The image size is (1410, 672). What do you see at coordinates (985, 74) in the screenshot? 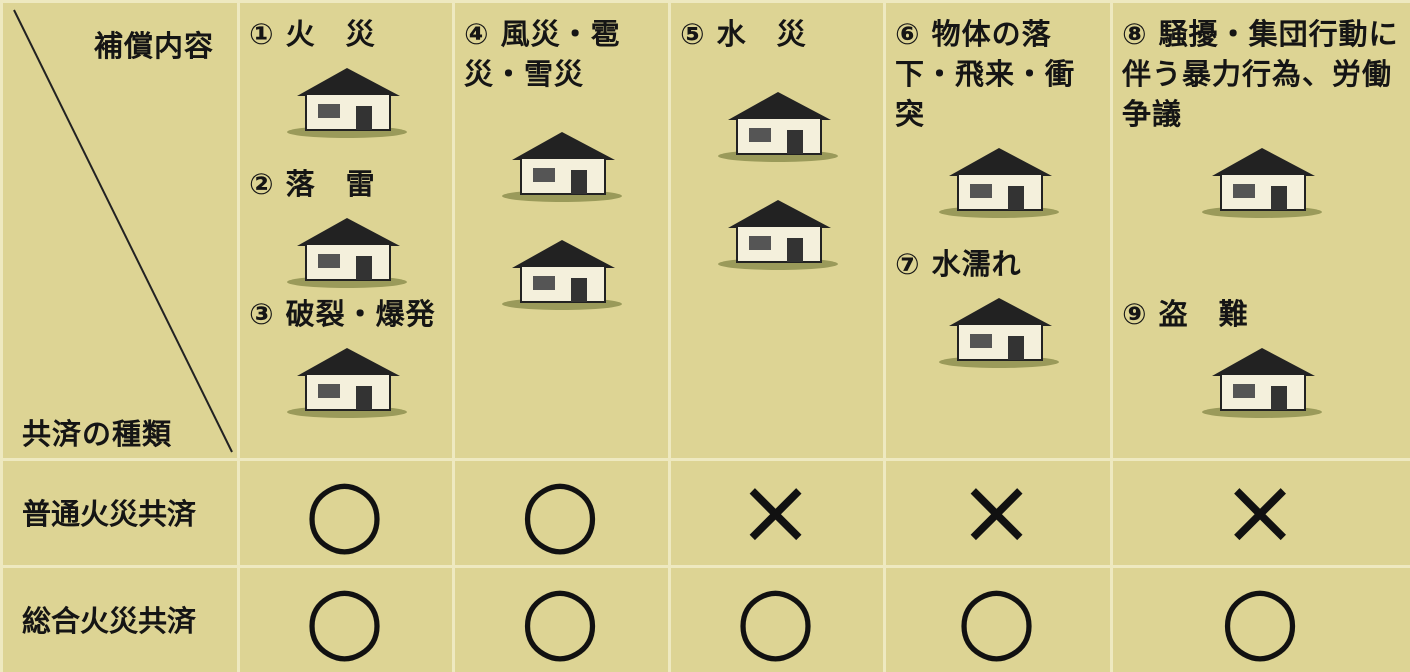
I see `item-title: ⑥ 物体の落下・飛来・衝突` at bounding box center [985, 74].